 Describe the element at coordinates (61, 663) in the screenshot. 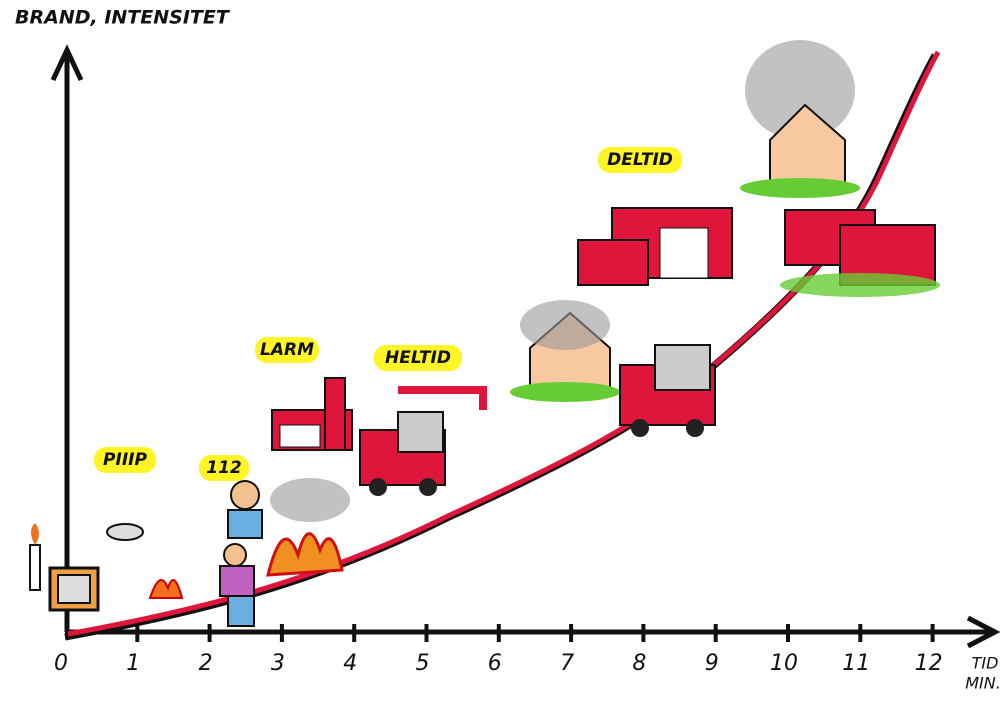

I see `x-tick-label: 0` at that location.